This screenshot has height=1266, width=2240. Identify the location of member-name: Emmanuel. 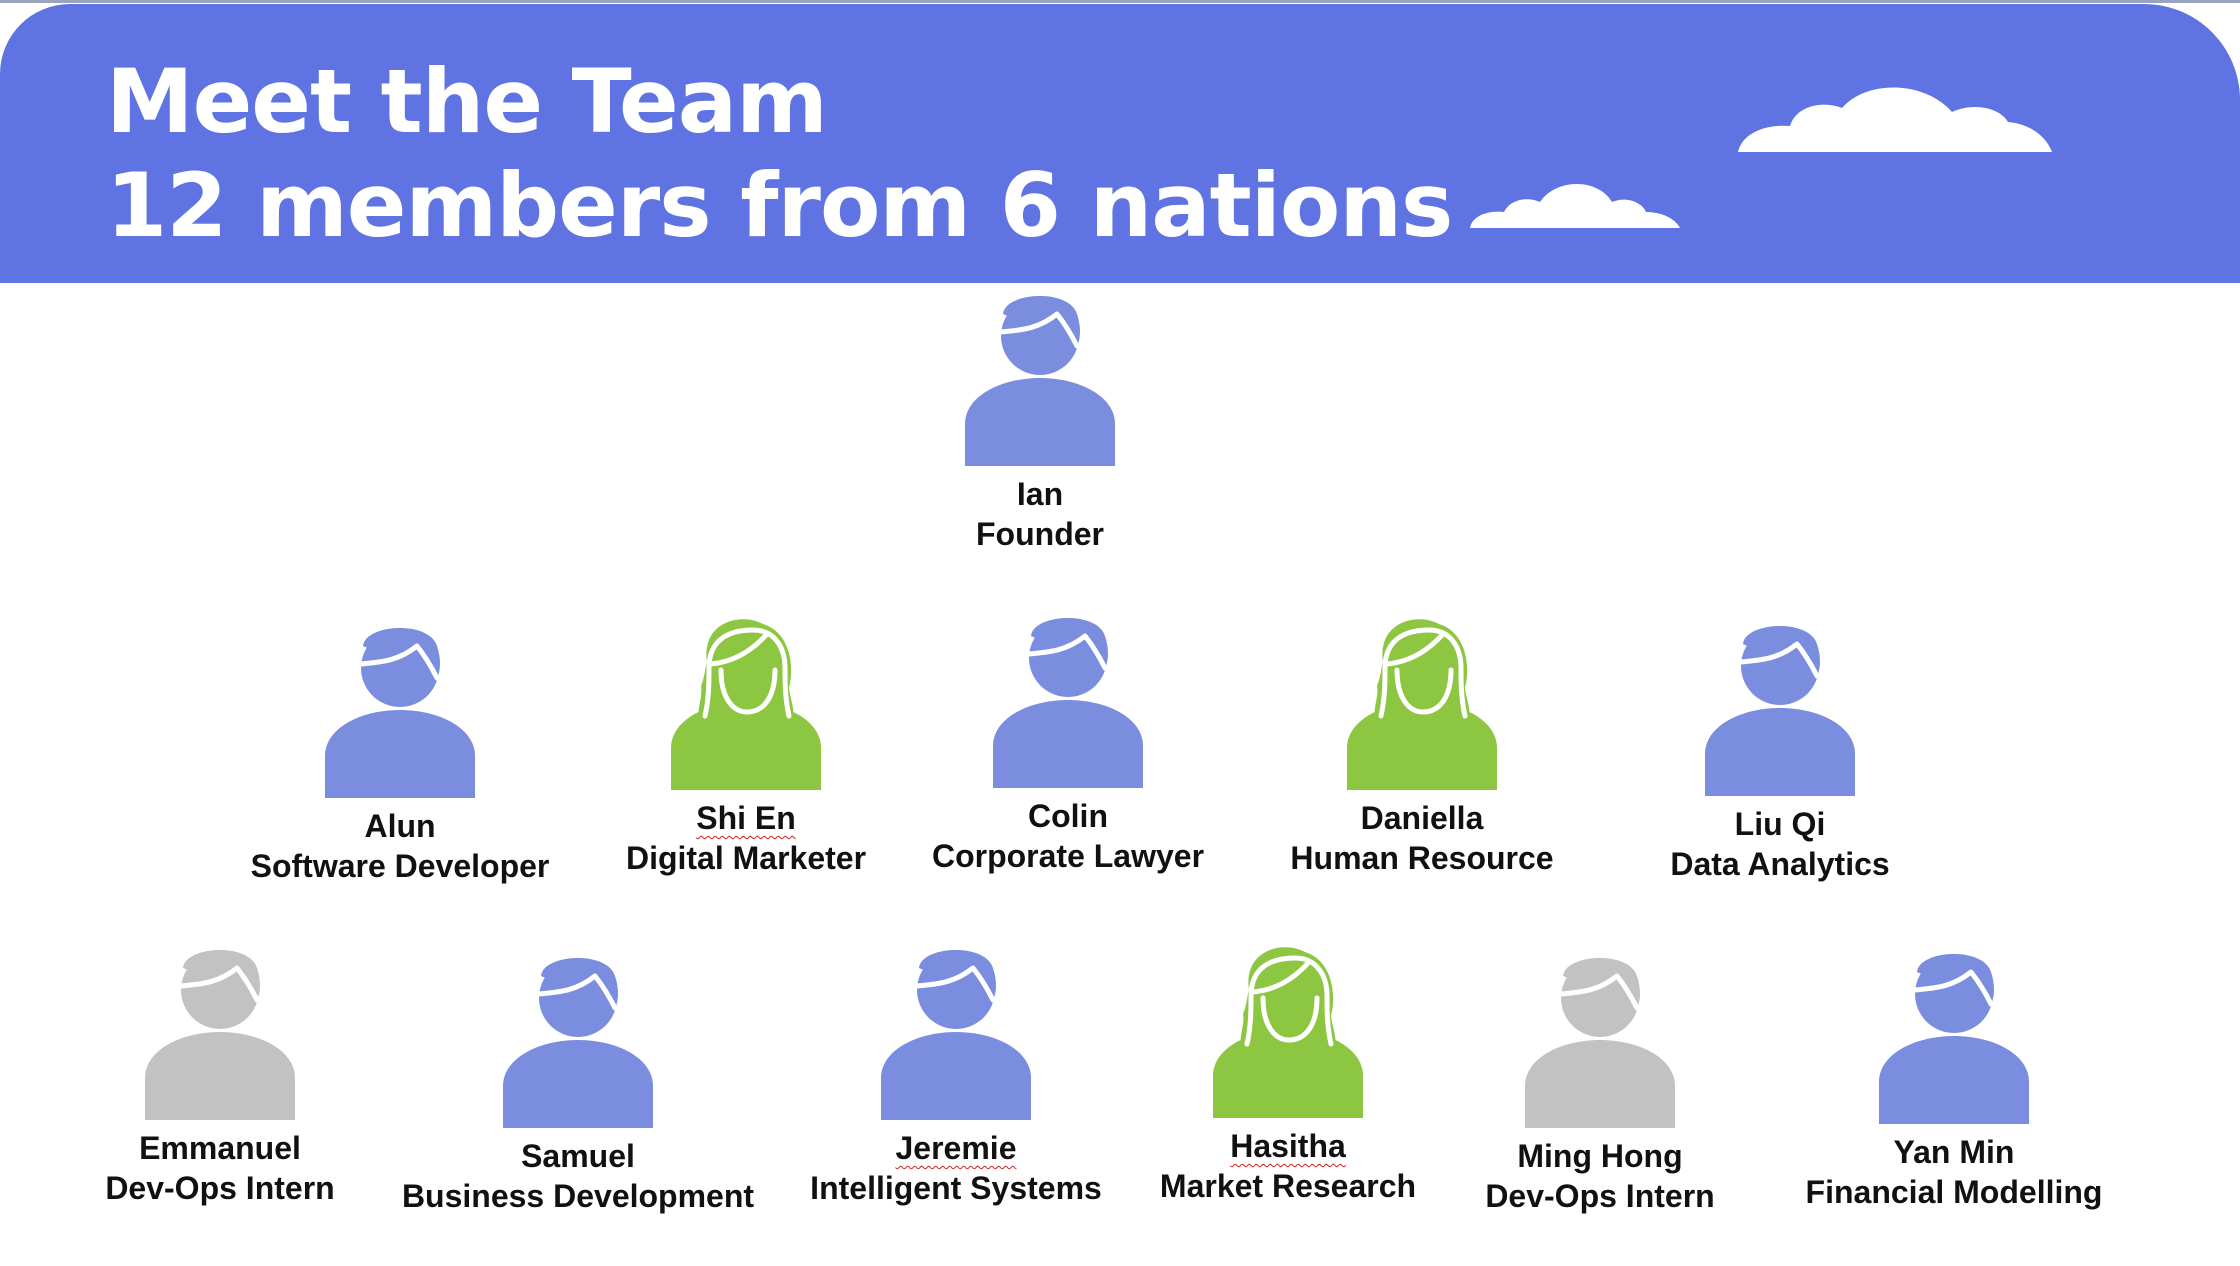
(220, 1148).